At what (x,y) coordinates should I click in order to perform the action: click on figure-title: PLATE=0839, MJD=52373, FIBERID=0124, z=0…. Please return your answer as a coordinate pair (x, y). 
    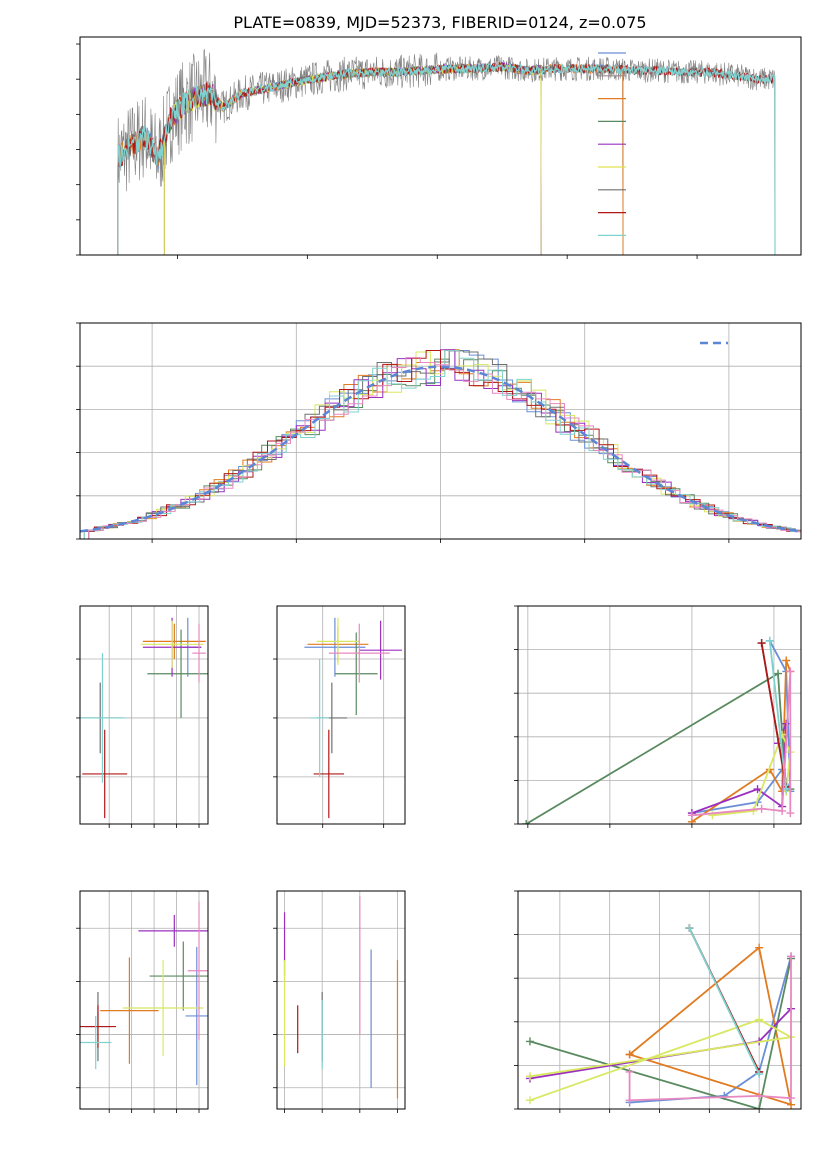
    Looking at the image, I should click on (439, 22).